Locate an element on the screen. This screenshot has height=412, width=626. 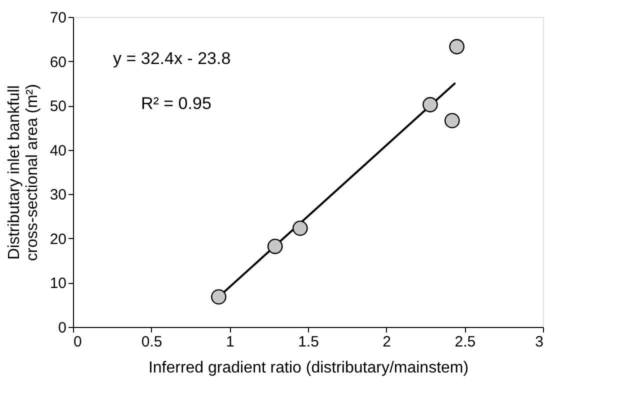
y-tick-label: 40 is located at coordinates (58, 151).